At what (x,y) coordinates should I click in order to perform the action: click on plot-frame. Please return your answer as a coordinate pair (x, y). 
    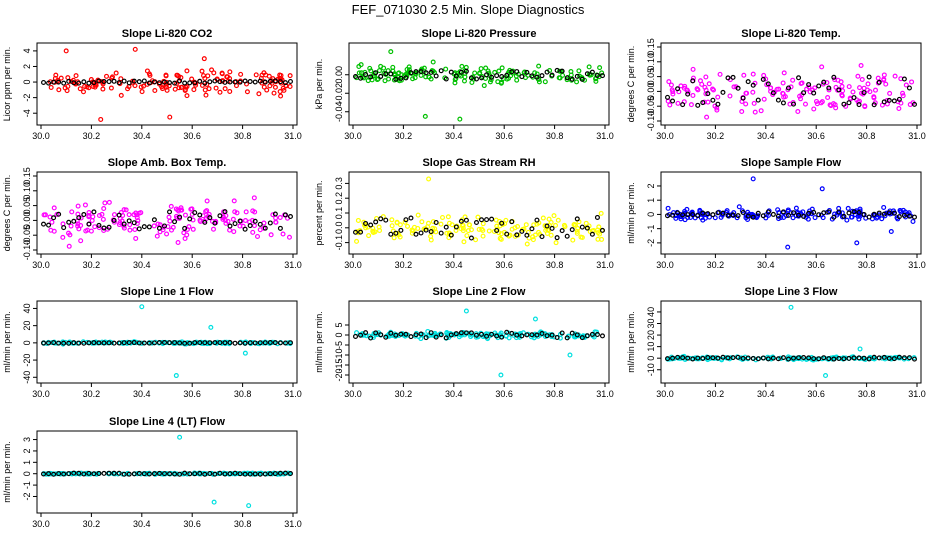
    Looking at the image, I should click on (167, 213).